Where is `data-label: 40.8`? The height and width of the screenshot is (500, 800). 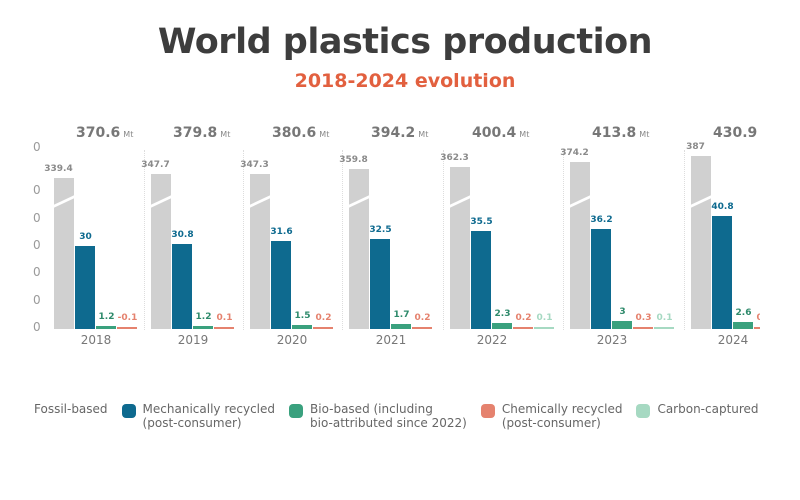
data-label: 40.8 is located at coordinates (722, 206).